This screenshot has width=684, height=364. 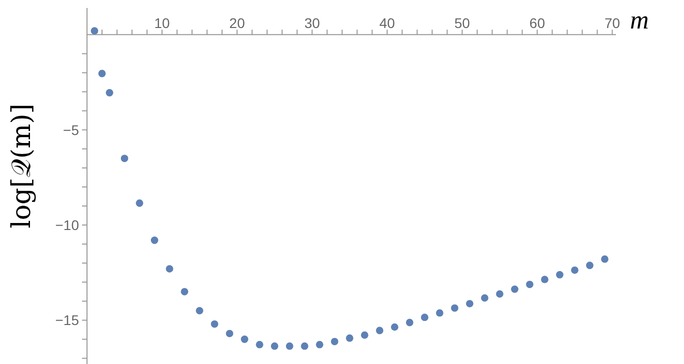 What do you see at coordinates (612, 23) in the screenshot?
I see `x-tick-label: 70` at bounding box center [612, 23].